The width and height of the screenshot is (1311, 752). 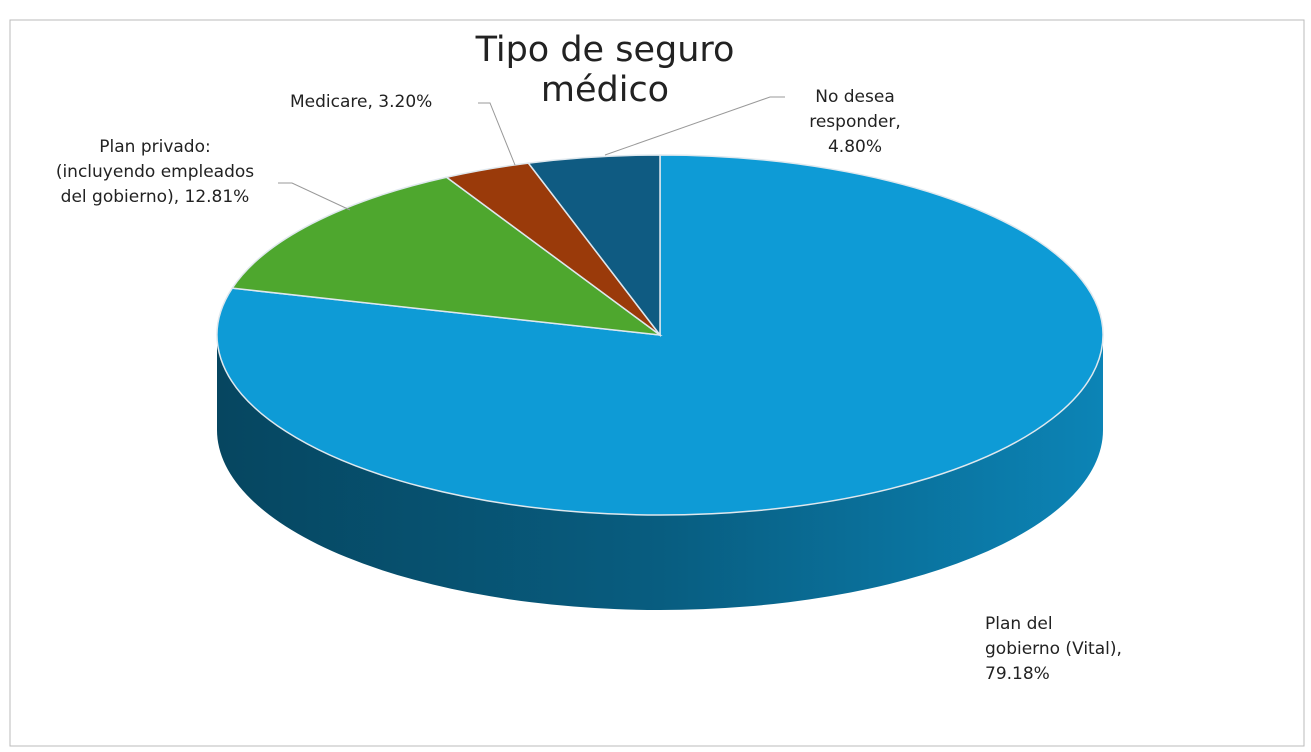 I want to click on category-label: No desea responder, so click(x=855, y=109).